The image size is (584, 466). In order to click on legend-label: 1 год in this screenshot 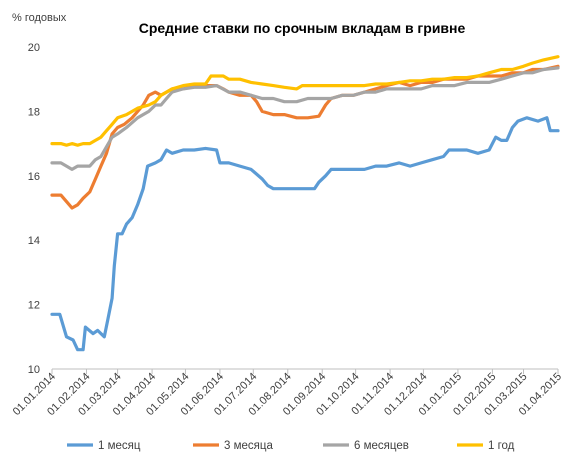, I will do `click(501, 446)`.